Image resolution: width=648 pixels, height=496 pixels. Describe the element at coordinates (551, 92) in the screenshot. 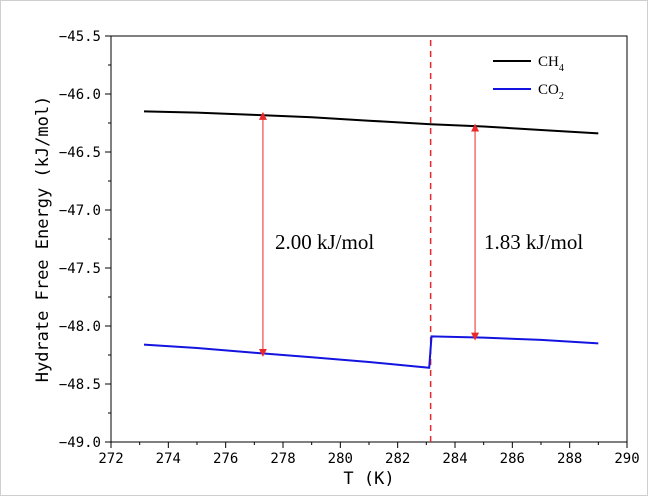

I see `legend-co2-label: CO2` at that location.